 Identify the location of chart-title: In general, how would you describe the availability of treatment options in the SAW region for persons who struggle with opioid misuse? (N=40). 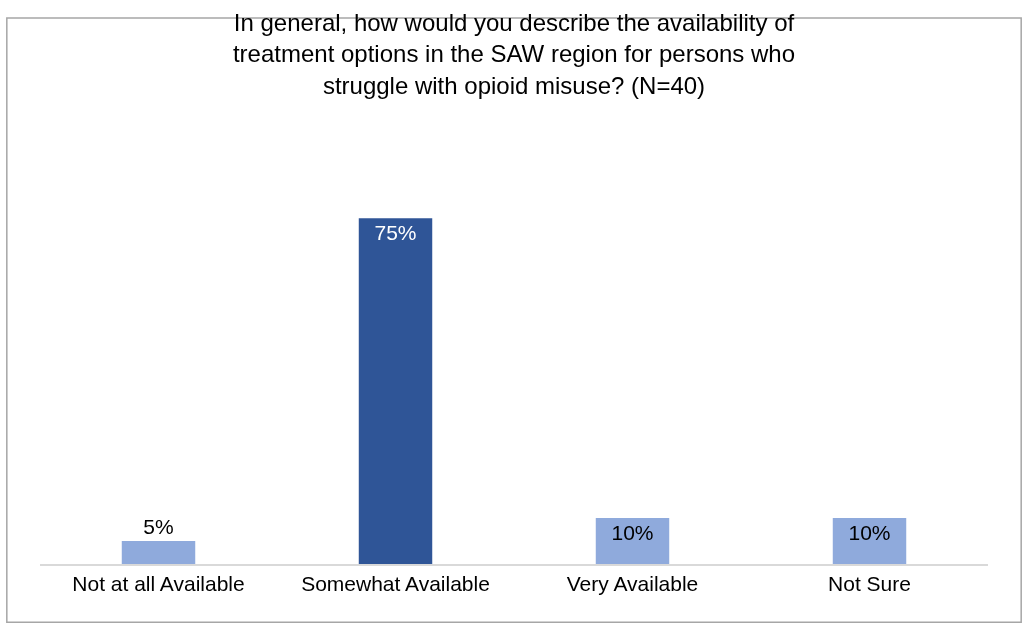
(514, 54).